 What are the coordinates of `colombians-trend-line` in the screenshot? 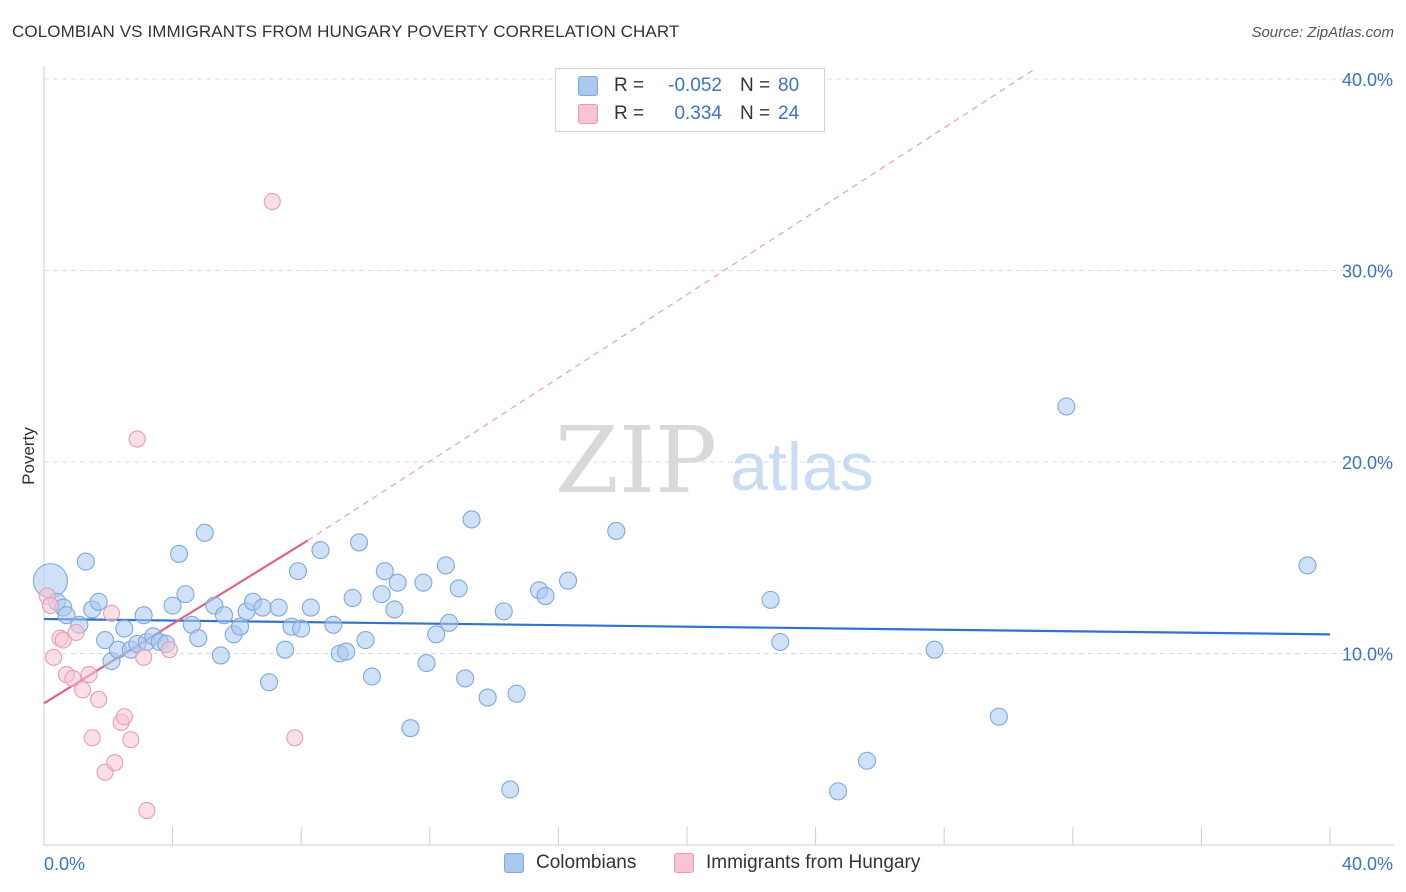 It's located at (687, 626).